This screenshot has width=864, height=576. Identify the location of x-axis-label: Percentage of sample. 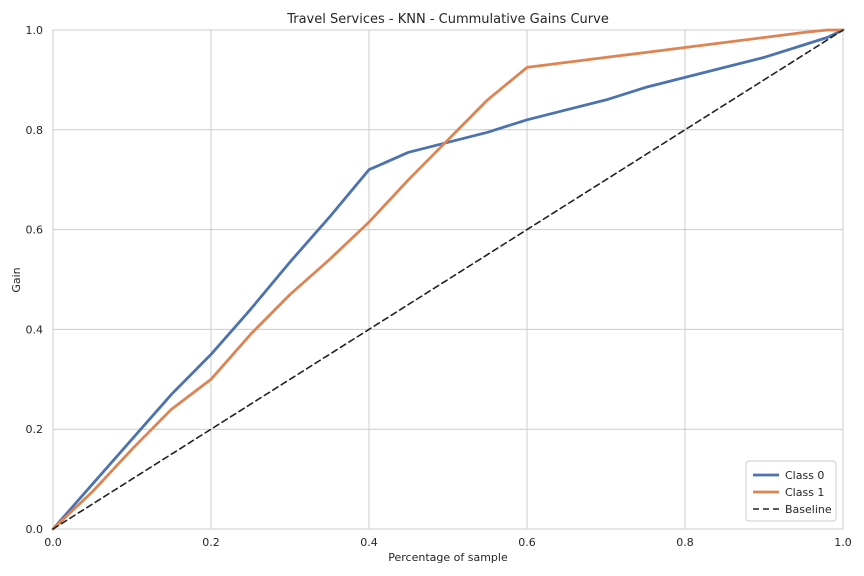
(448, 557).